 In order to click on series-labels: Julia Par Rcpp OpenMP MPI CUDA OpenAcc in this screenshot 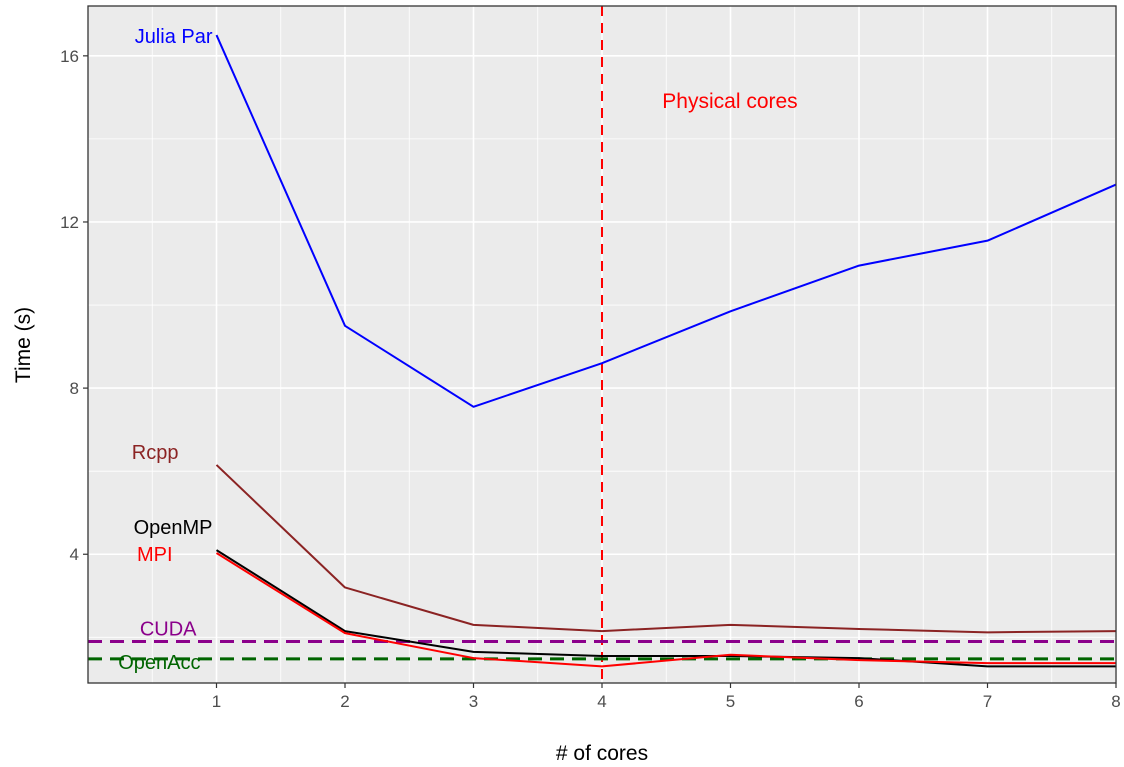, I will do `click(165, 350)`.